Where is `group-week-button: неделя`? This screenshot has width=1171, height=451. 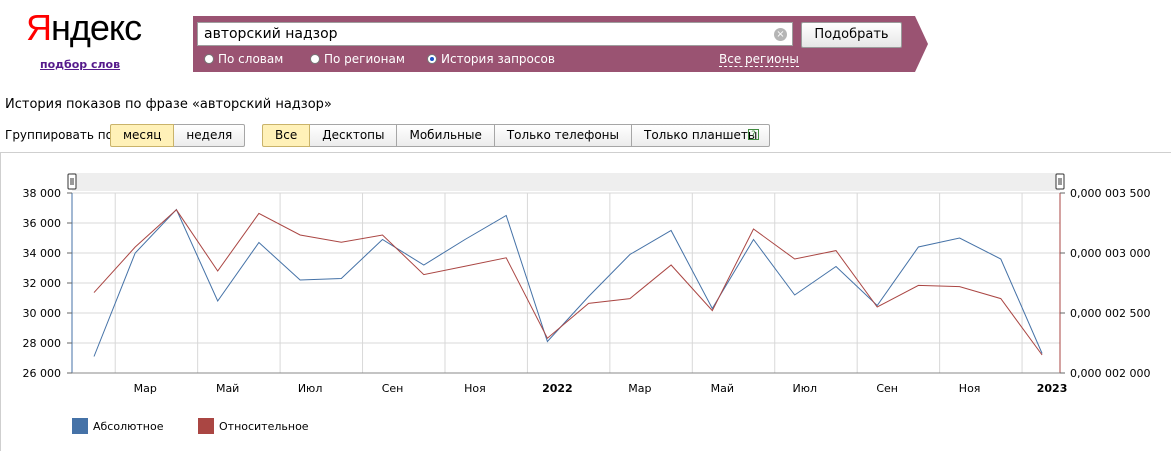 group-week-button: неделя is located at coordinates (210, 135).